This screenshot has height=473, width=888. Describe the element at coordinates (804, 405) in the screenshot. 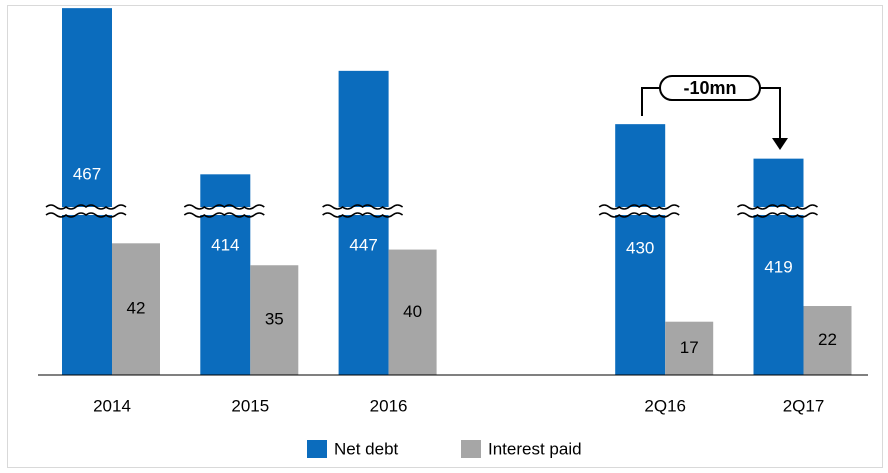

I see `x-tick-label: 2Q17` at that location.